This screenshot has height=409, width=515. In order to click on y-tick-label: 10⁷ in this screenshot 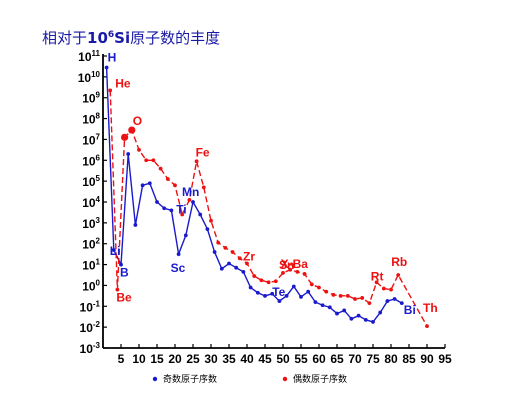, I will do `click(91, 139)`.